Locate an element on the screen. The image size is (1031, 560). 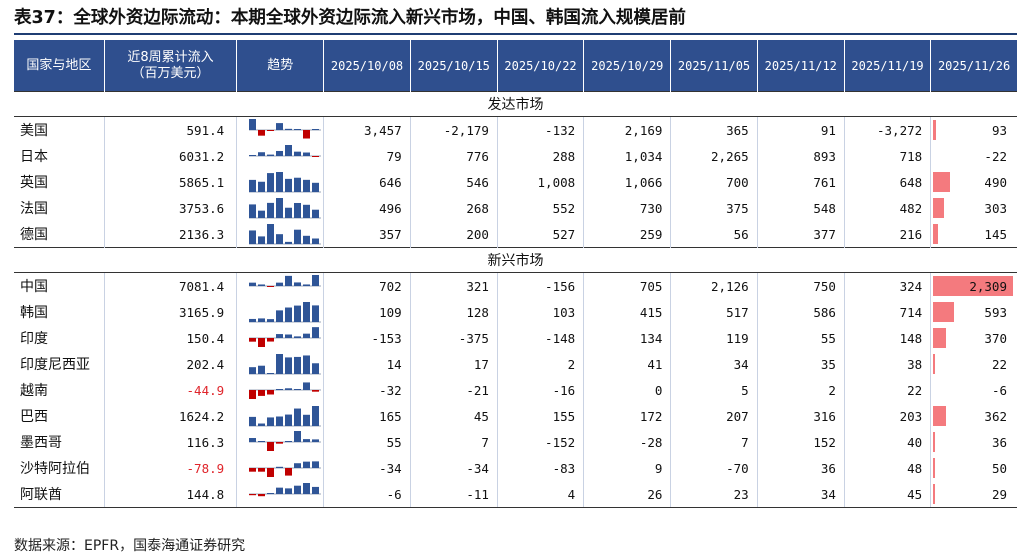
latest-week-cell: 93 is located at coordinates (974, 130).